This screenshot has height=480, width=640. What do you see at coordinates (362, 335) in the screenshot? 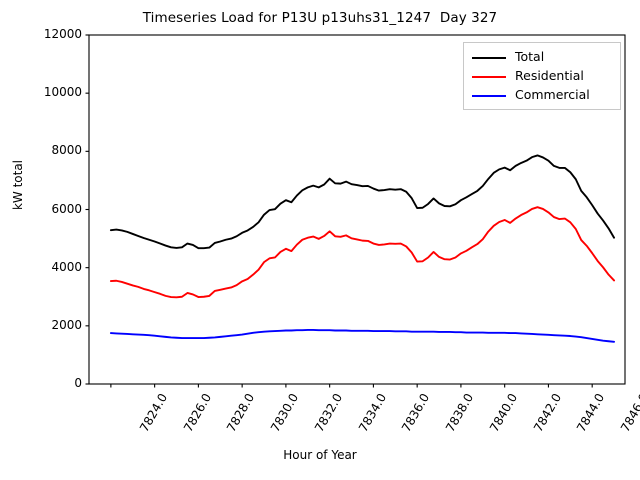
I see `series-line-commercial` at bounding box center [362, 335].